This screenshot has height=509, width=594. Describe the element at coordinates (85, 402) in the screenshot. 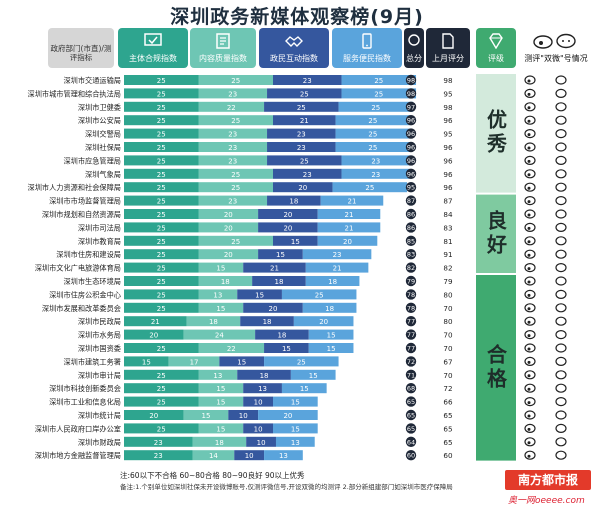

I see `row-label: 深圳市工业和信息化局` at that location.